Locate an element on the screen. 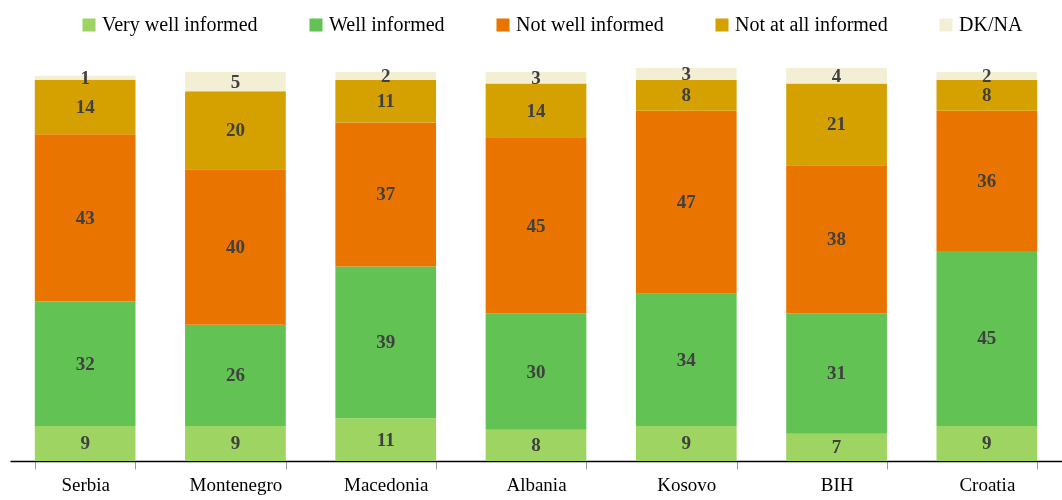 Image resolution: width=1062 pixels, height=500 pixels. x-tick-label: Albania is located at coordinates (537, 484).